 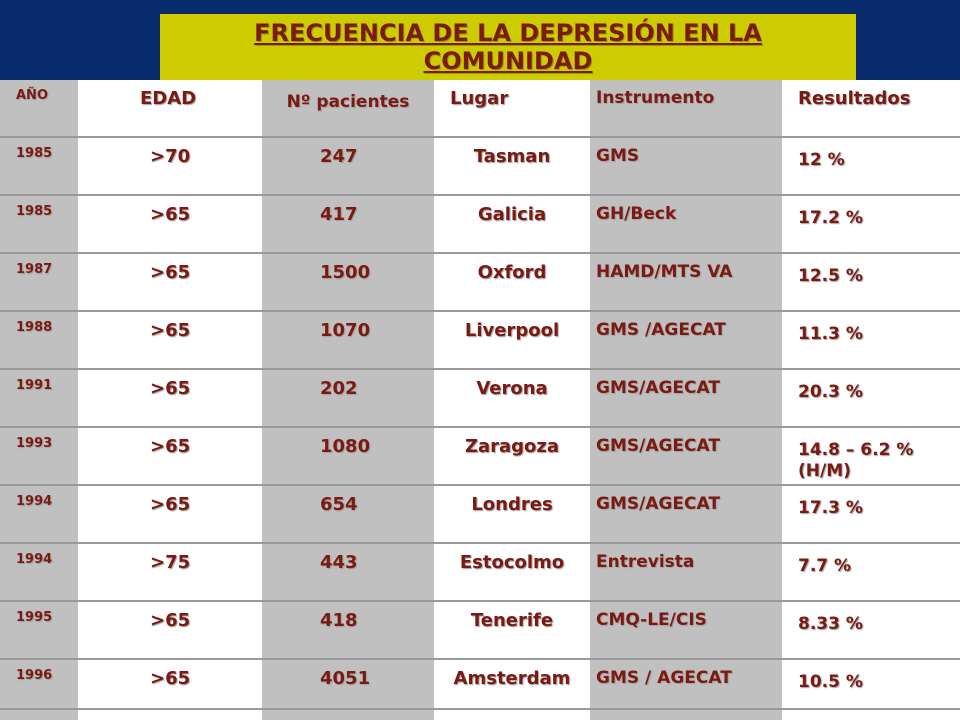 I want to click on cell-place: Zaragoza, so click(x=512, y=457).